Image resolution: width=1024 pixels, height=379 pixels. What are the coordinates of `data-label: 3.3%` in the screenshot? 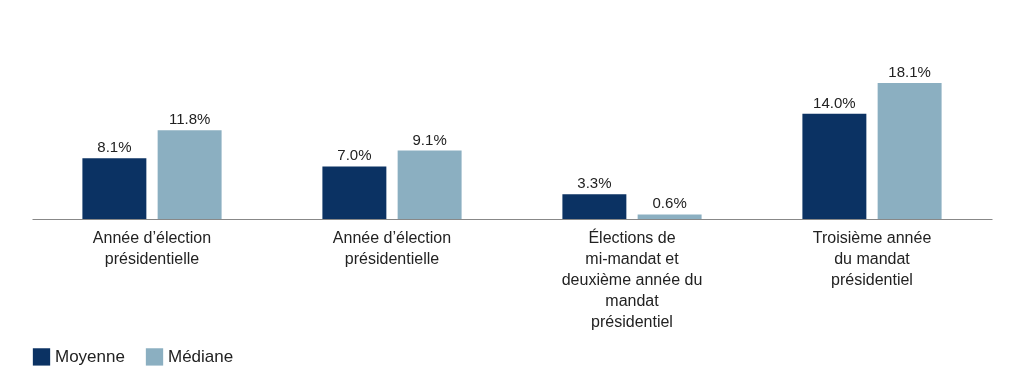 It's located at (594, 183).